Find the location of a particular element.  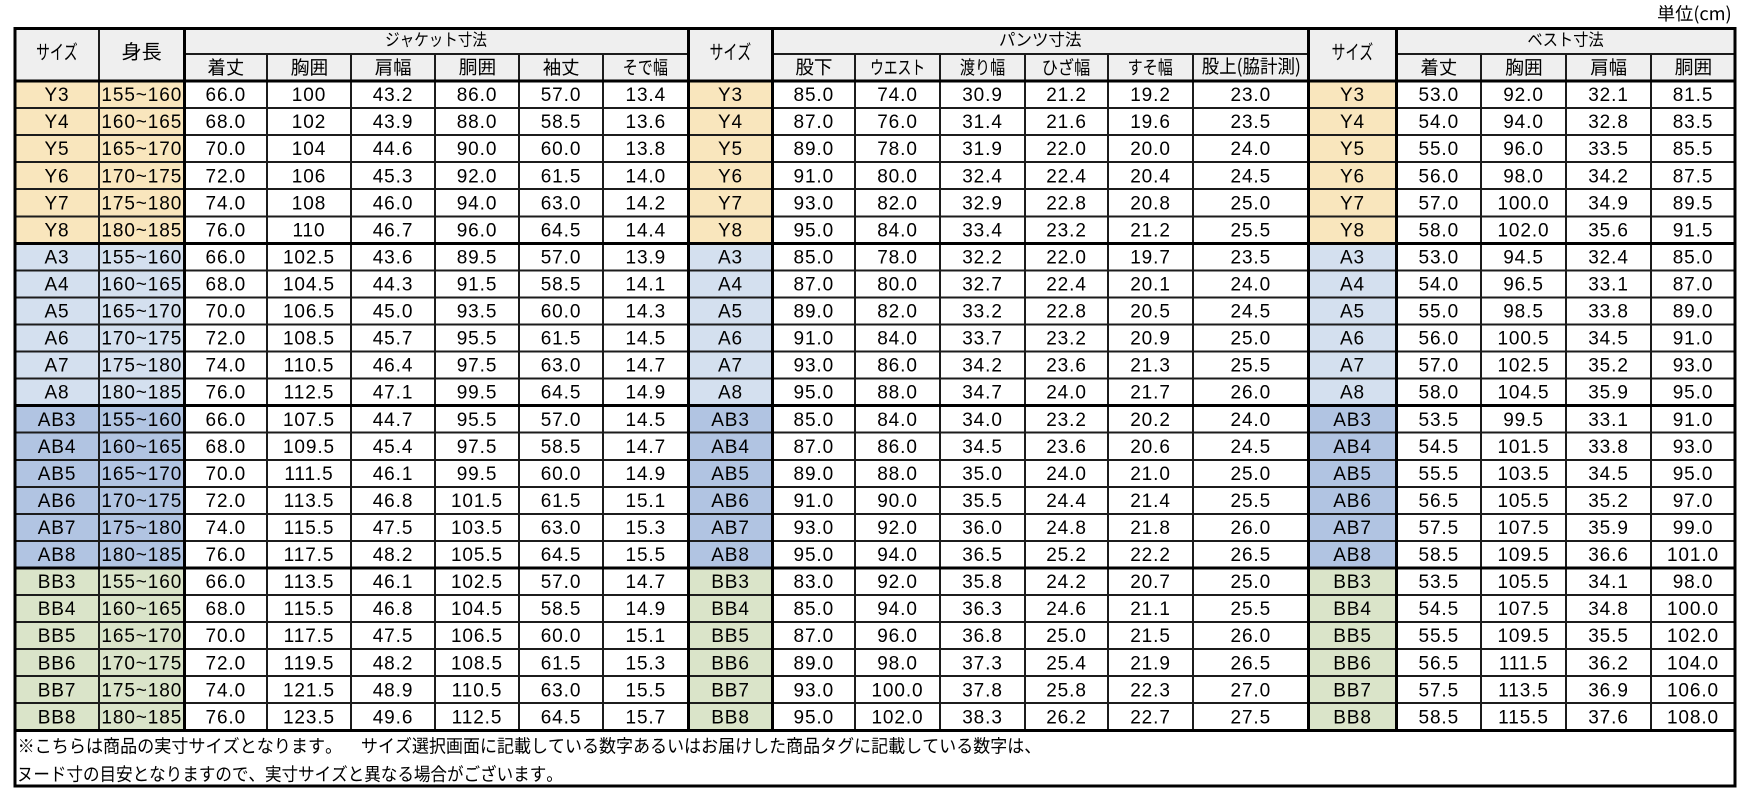

svg-text: 58.0 is located at coordinates (1439, 393).